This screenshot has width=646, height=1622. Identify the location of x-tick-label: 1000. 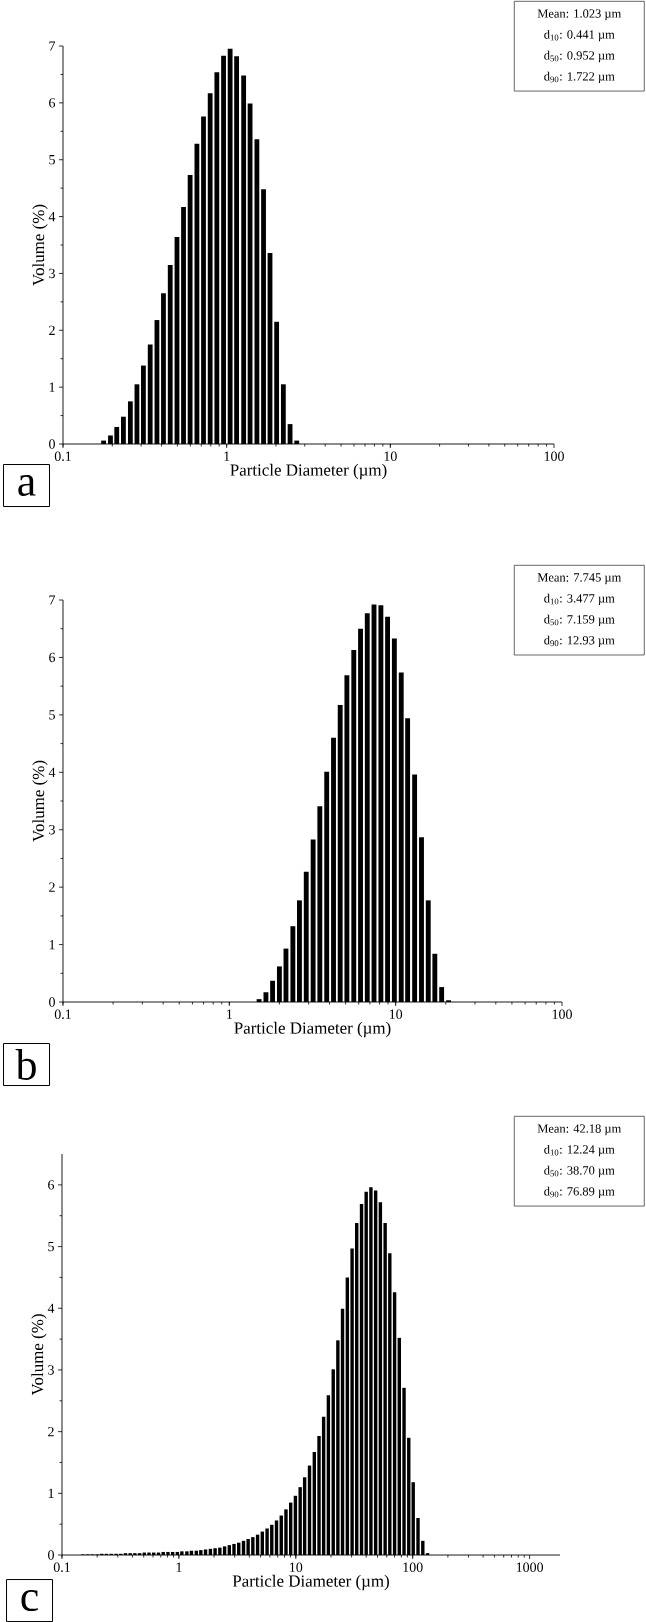
(530, 1567).